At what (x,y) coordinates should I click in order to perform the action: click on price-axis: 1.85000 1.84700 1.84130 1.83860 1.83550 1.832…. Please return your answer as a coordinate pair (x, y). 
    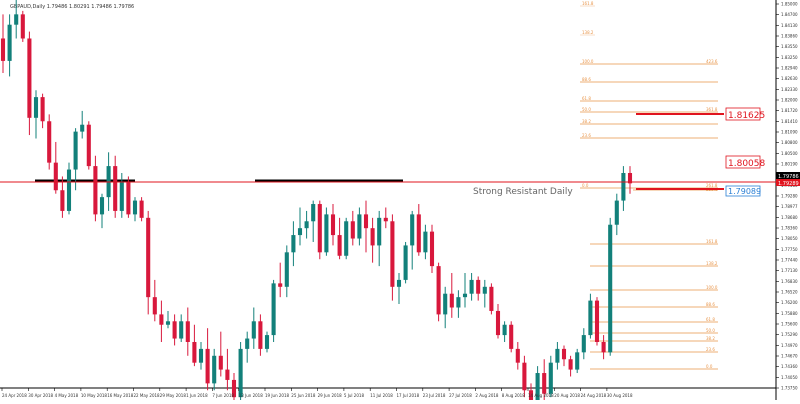
    Looking at the image, I should click on (787, 196).